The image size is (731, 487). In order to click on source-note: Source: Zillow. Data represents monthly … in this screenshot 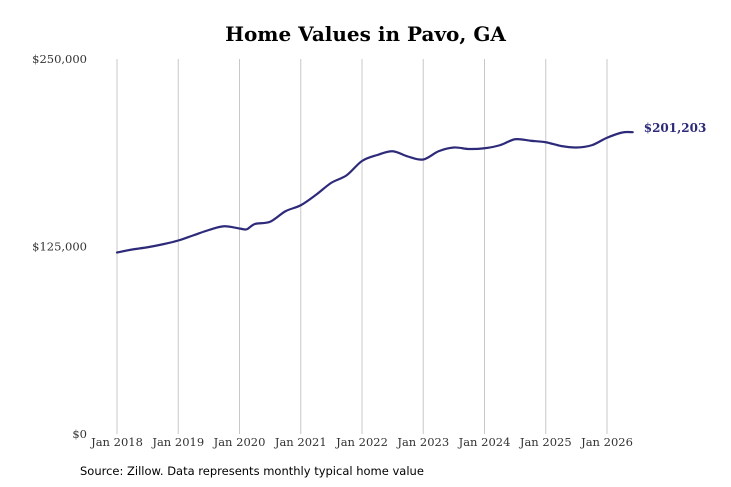, I will do `click(252, 471)`.